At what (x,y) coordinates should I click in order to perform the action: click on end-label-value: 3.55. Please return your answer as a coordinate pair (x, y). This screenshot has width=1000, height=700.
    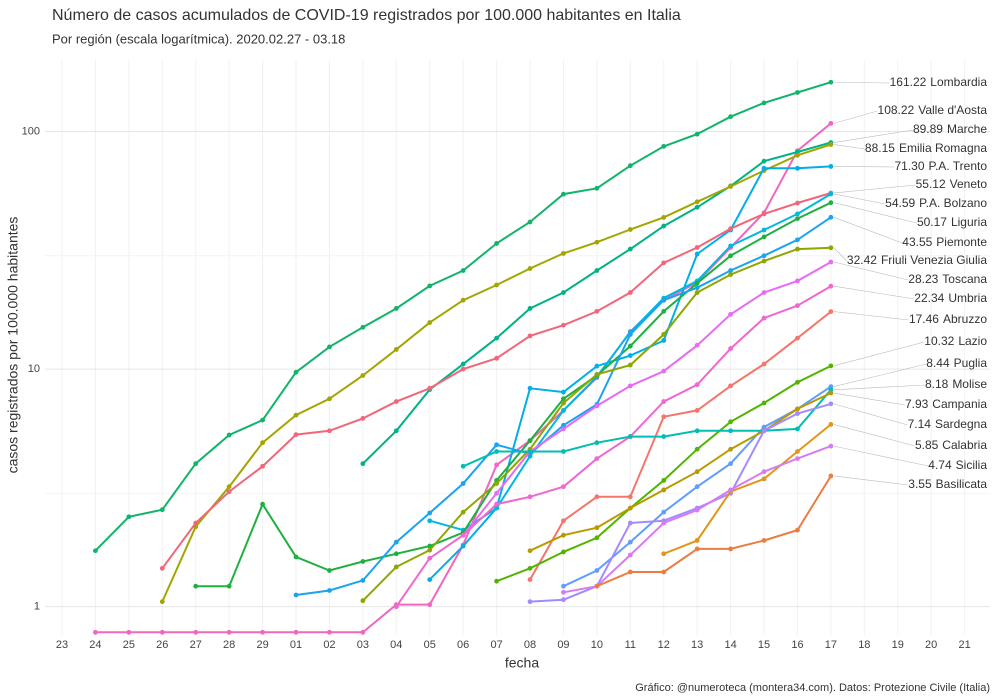
    Looking at the image, I should click on (920, 484).